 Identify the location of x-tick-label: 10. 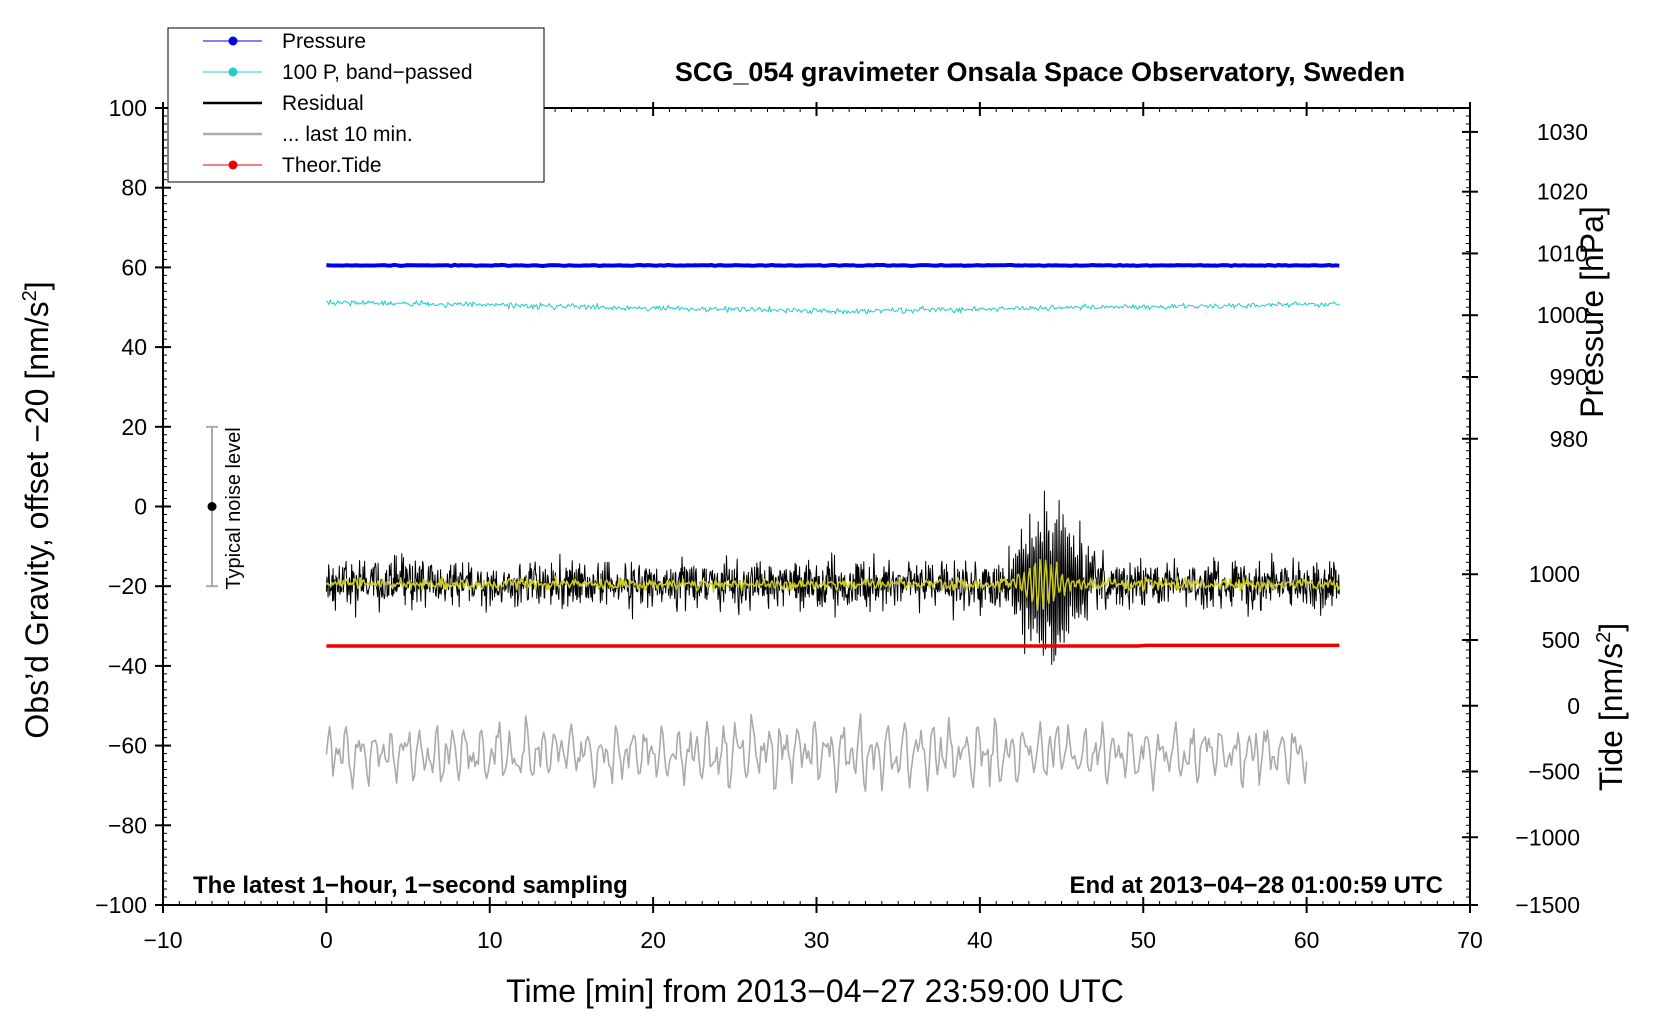
(490, 940).